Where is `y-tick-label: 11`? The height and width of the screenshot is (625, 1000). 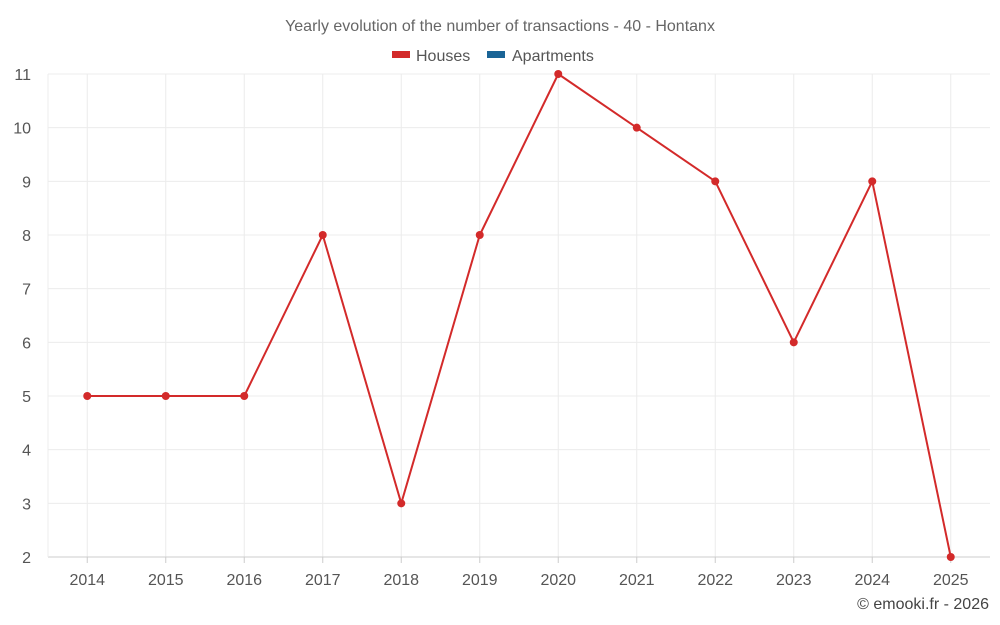 y-tick-label: 11 is located at coordinates (22, 75).